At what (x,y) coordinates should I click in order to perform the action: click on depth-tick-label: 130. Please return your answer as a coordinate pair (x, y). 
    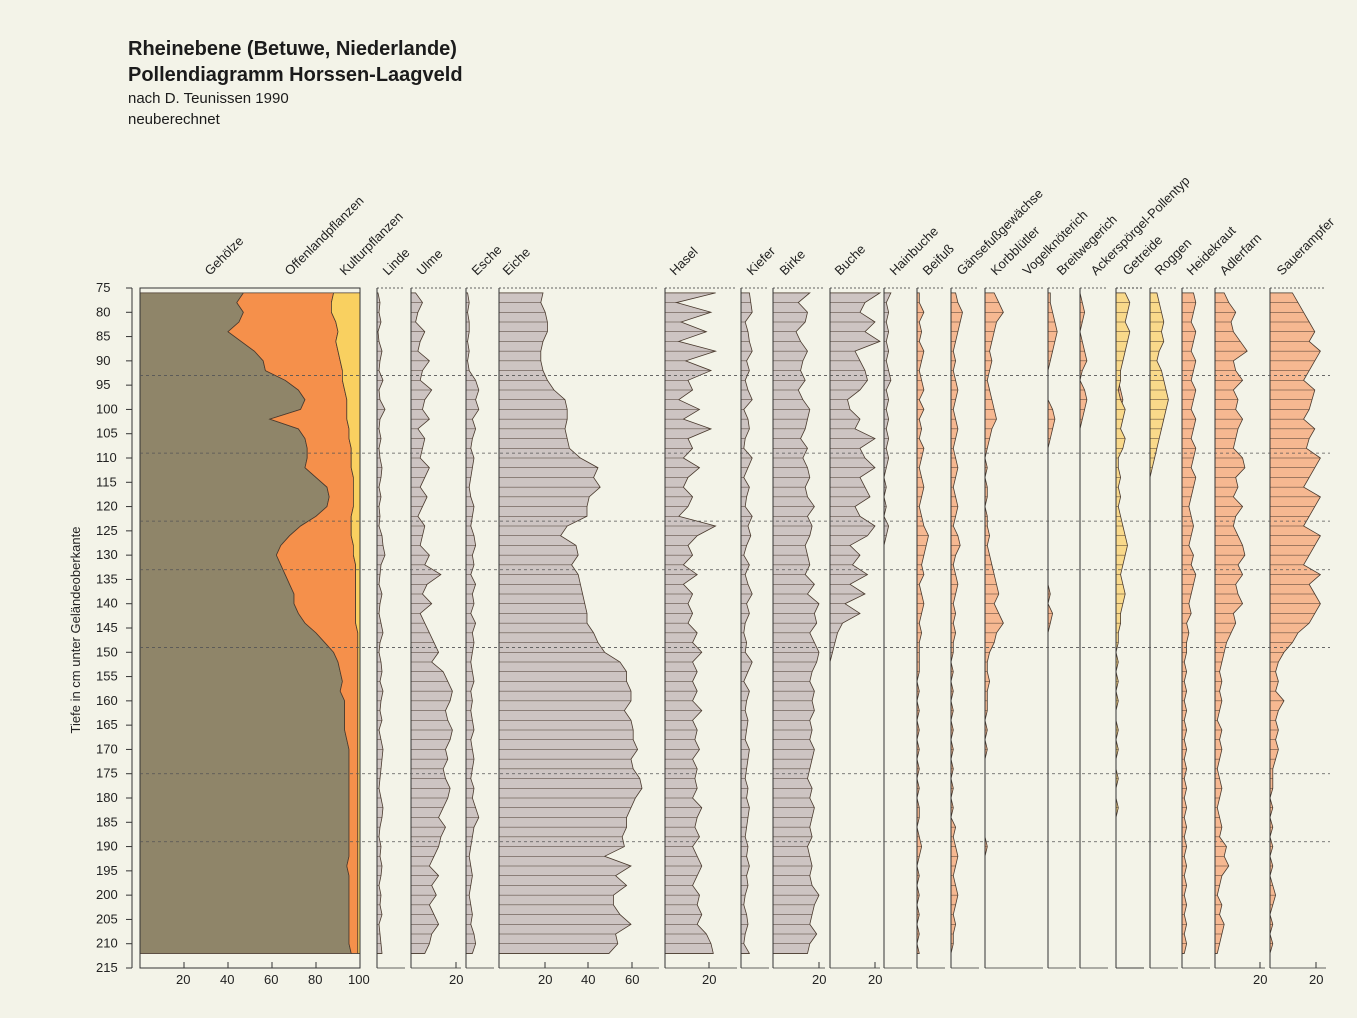
    Looking at the image, I should click on (107, 554).